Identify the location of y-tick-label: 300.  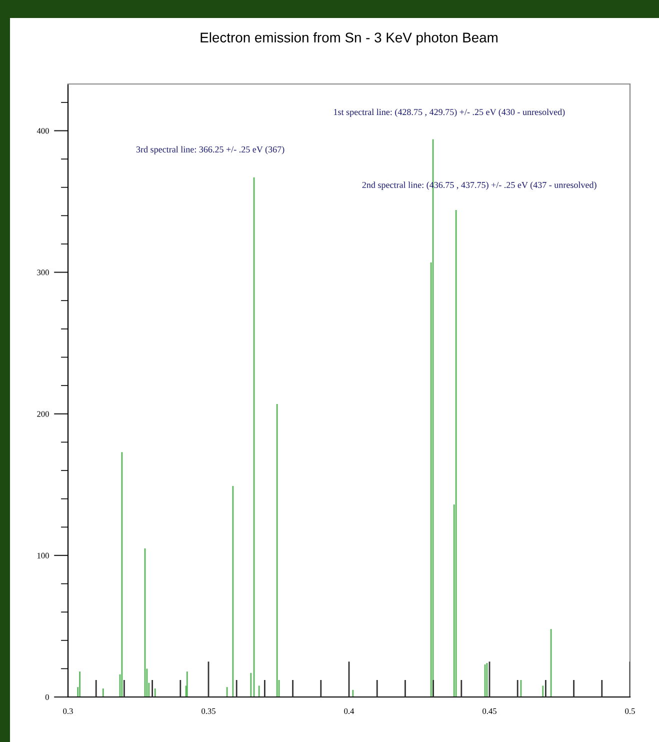
(43, 273).